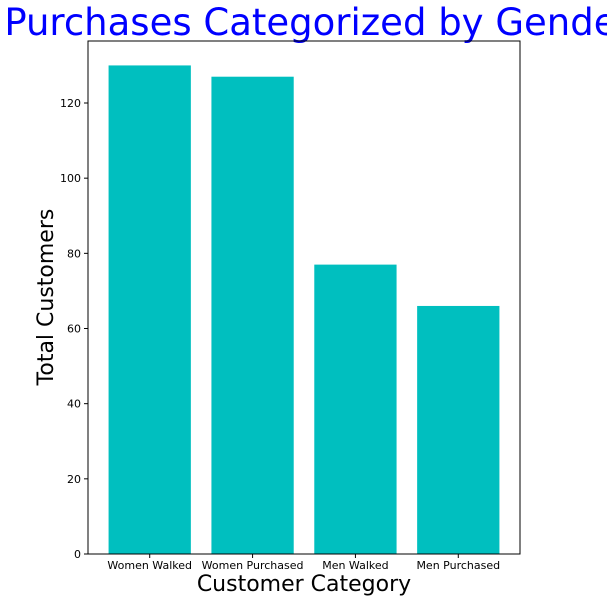  I want to click on y-axis: 0 20 40 60 80 100 120, so click(74, 329).